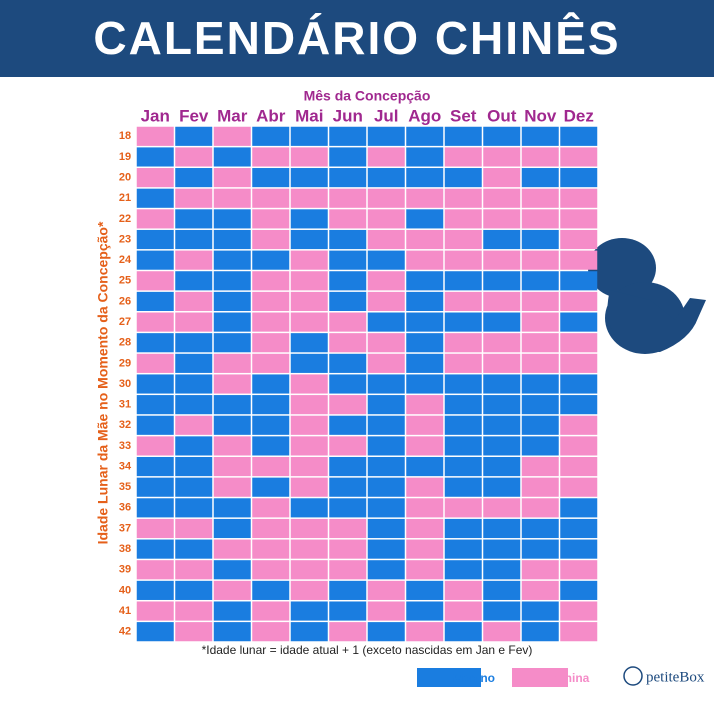 This screenshot has width=714, height=714. What do you see at coordinates (125, 425) in the screenshot?
I see `age-label: 32` at bounding box center [125, 425].